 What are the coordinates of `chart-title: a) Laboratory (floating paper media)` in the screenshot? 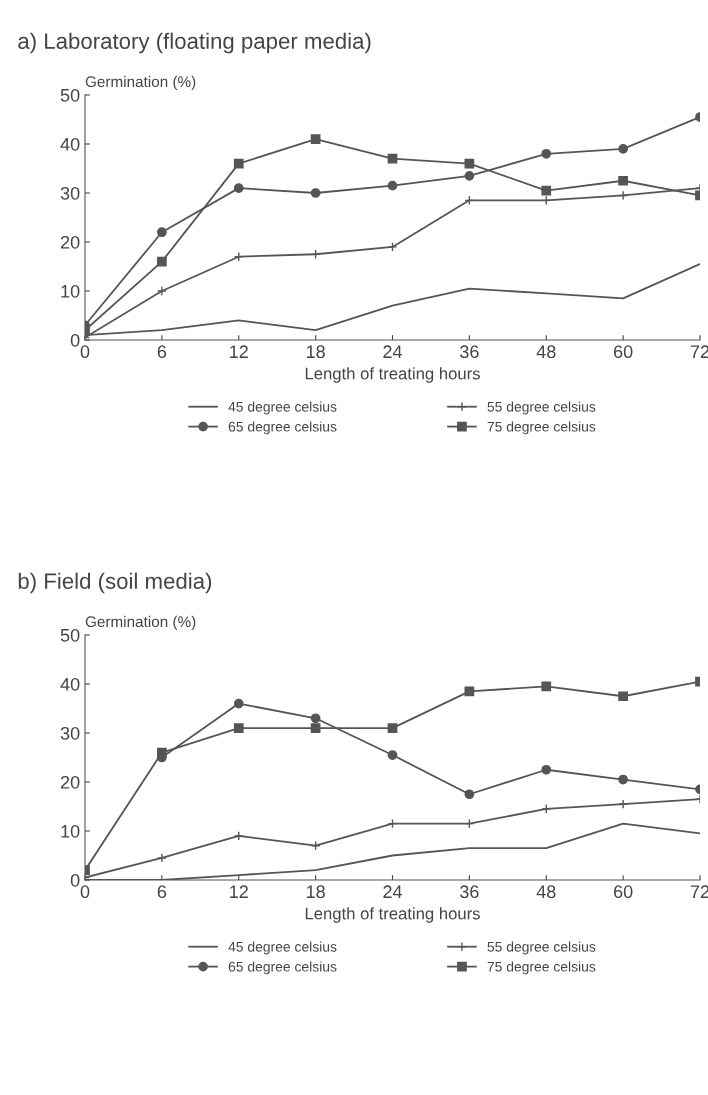 It's located at (194, 43).